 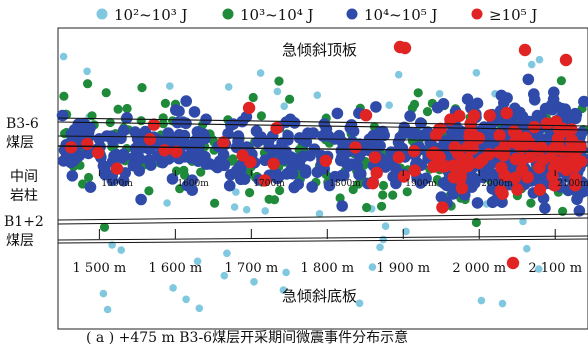 What do you see at coordinates (497, 184) in the screenshot?
I see `middle-tick-label: 2000m` at bounding box center [497, 184].